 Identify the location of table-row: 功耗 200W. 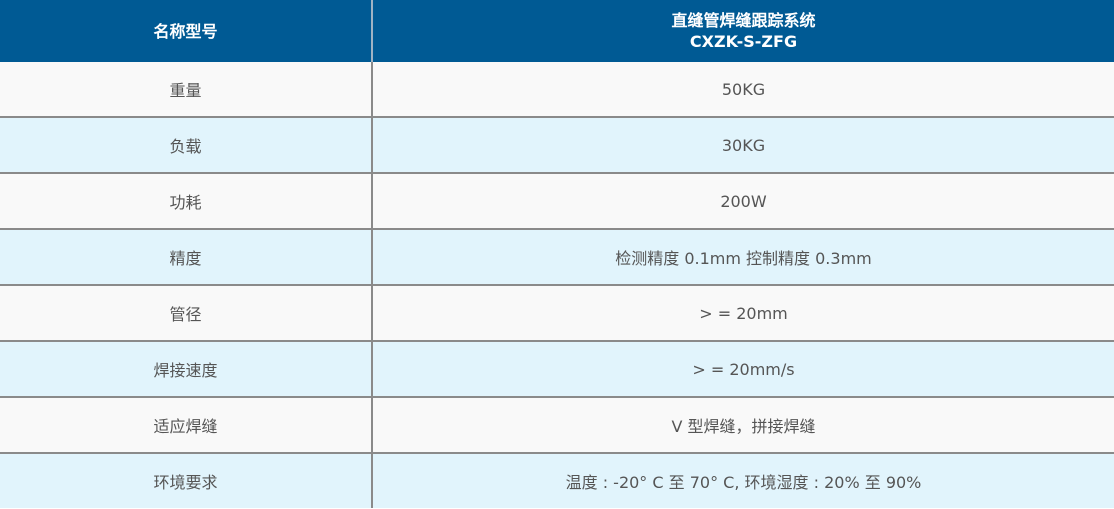
(557, 201).